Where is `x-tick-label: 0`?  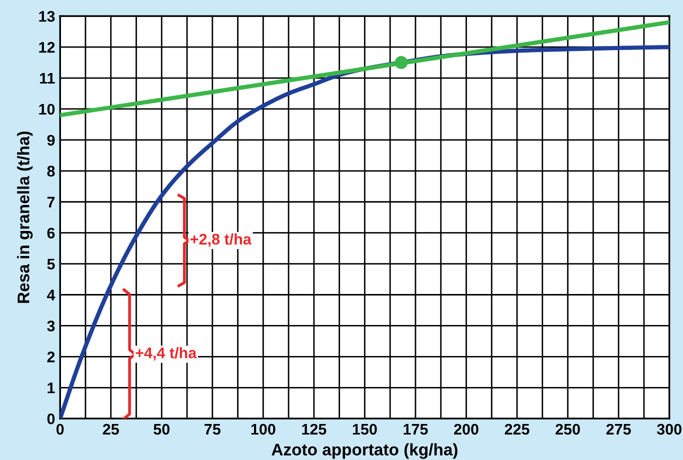
x-tick-label: 0 is located at coordinates (60, 429).